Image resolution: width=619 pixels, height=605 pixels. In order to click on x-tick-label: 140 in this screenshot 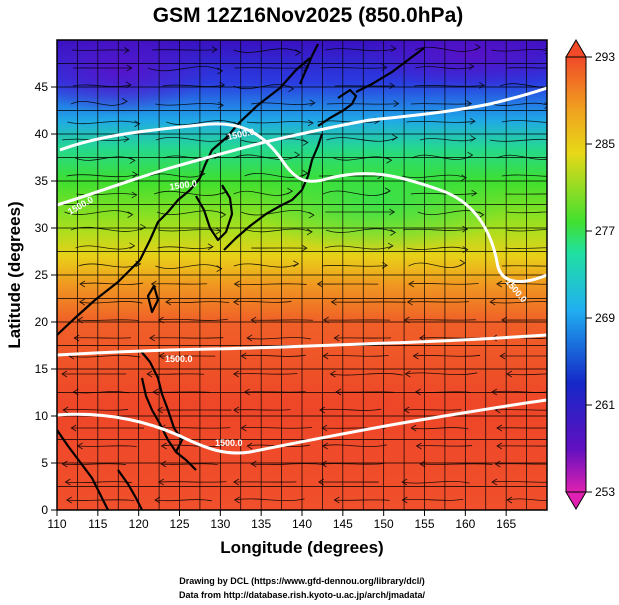, I will do `click(302, 524)`.